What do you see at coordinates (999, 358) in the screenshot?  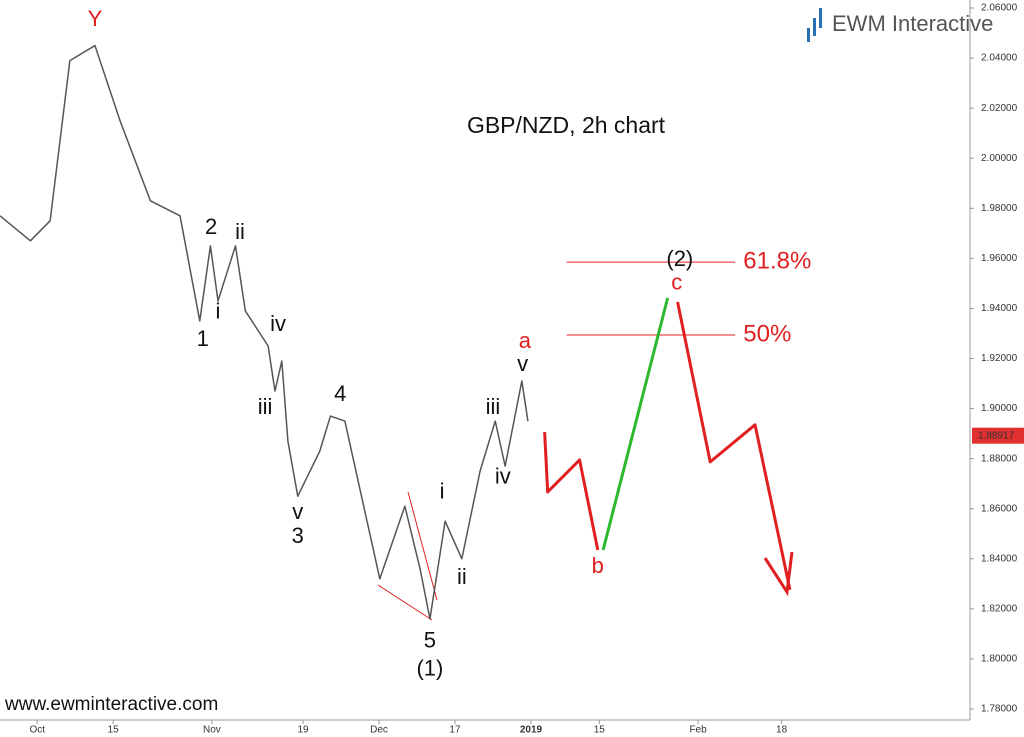 I see `y-tick-label: 1.92000` at bounding box center [999, 358].